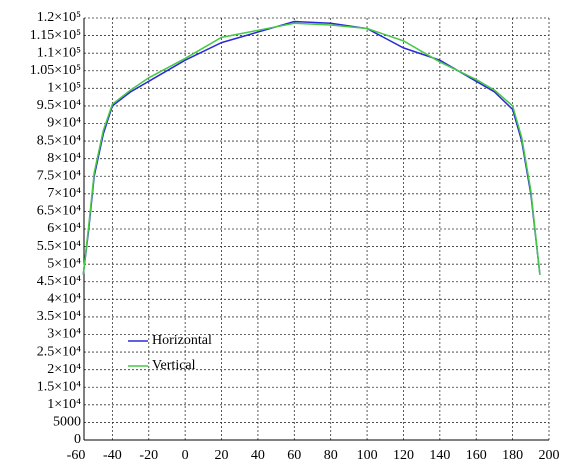 The image size is (571, 468). Describe the element at coordinates (64, 158) in the screenshot. I see `y-tick-label: 8×10⁴` at that location.